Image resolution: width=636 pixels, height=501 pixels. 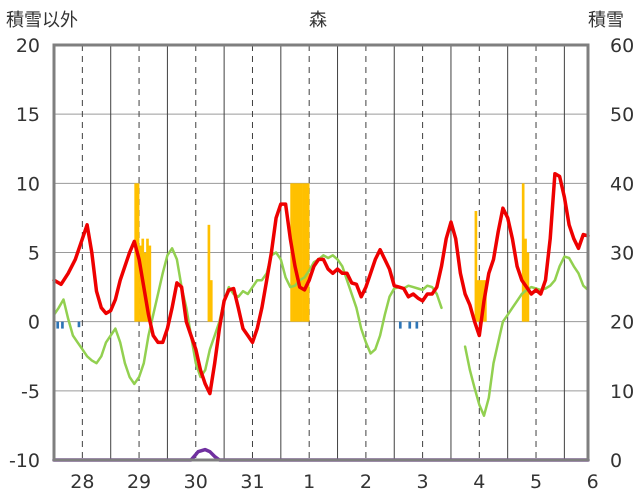 What do you see at coordinates (28, 184) in the screenshot?
I see `left-tick-label: 10` at bounding box center [28, 184].